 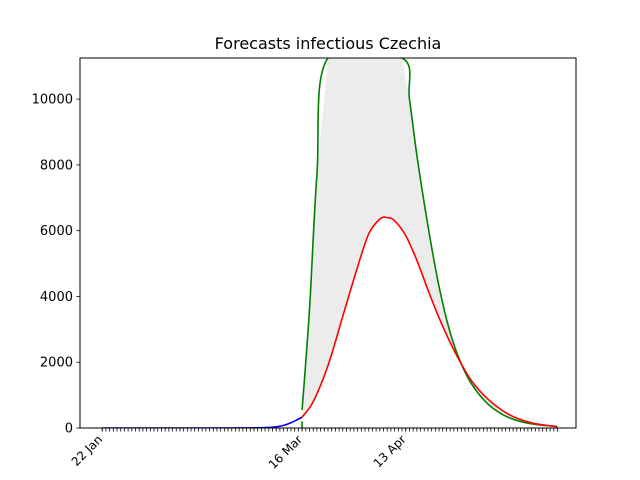 What do you see at coordinates (56, 231) in the screenshot?
I see `y-tick-label: 6000` at bounding box center [56, 231].